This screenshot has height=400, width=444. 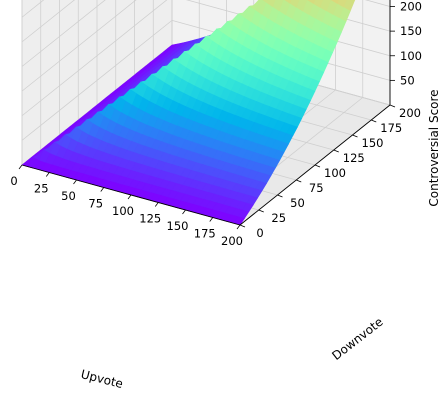 I want to click on y-tick-label: 150, so click(x=373, y=143).